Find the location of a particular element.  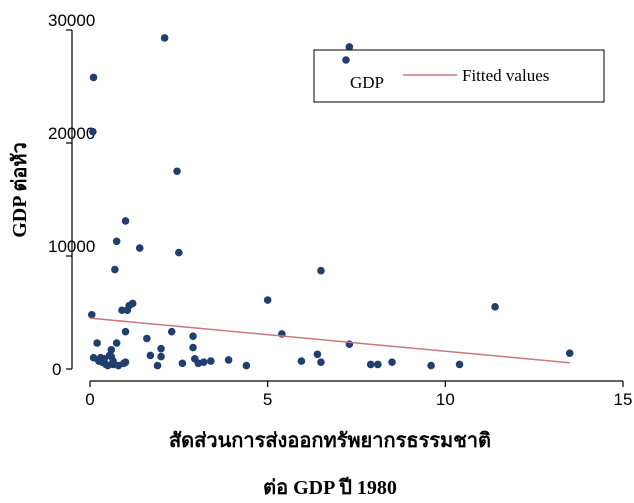

fitted-line is located at coordinates (329, 340).